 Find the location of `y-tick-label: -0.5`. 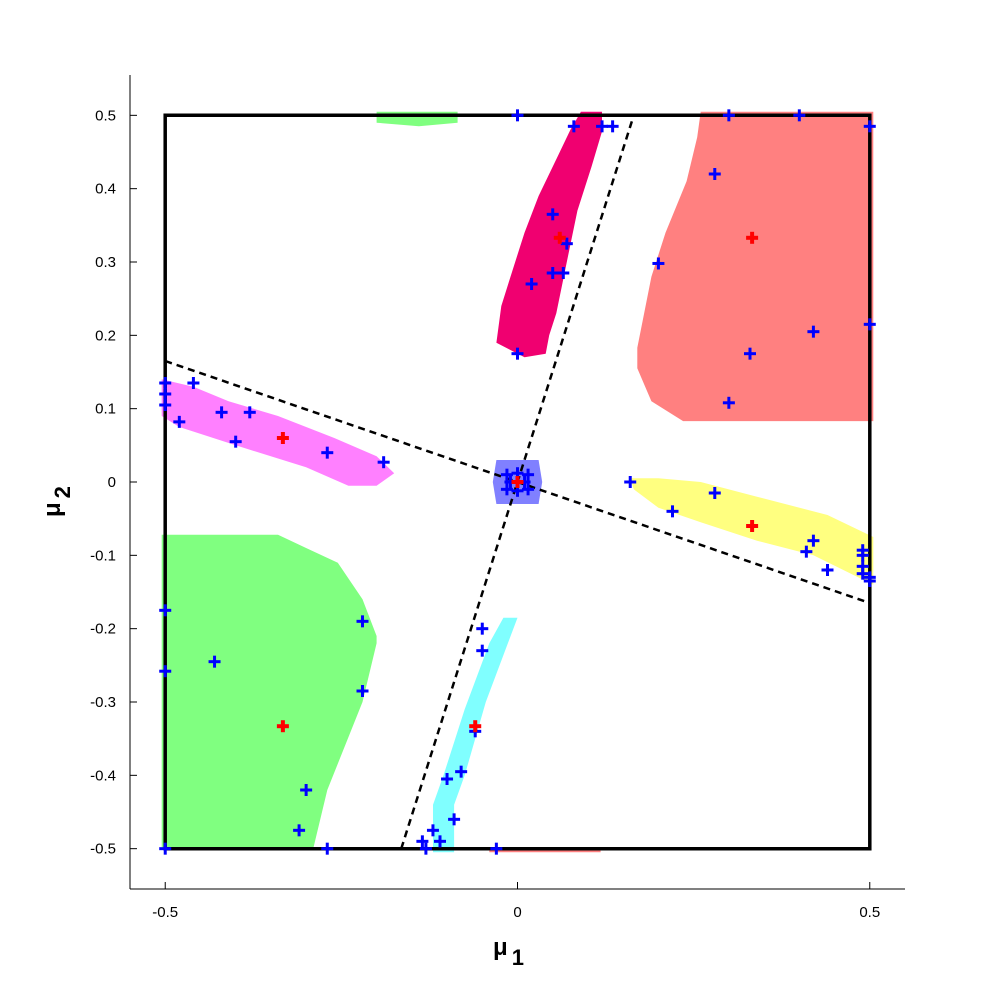

y-tick-label: -0.5 is located at coordinates (103, 849).